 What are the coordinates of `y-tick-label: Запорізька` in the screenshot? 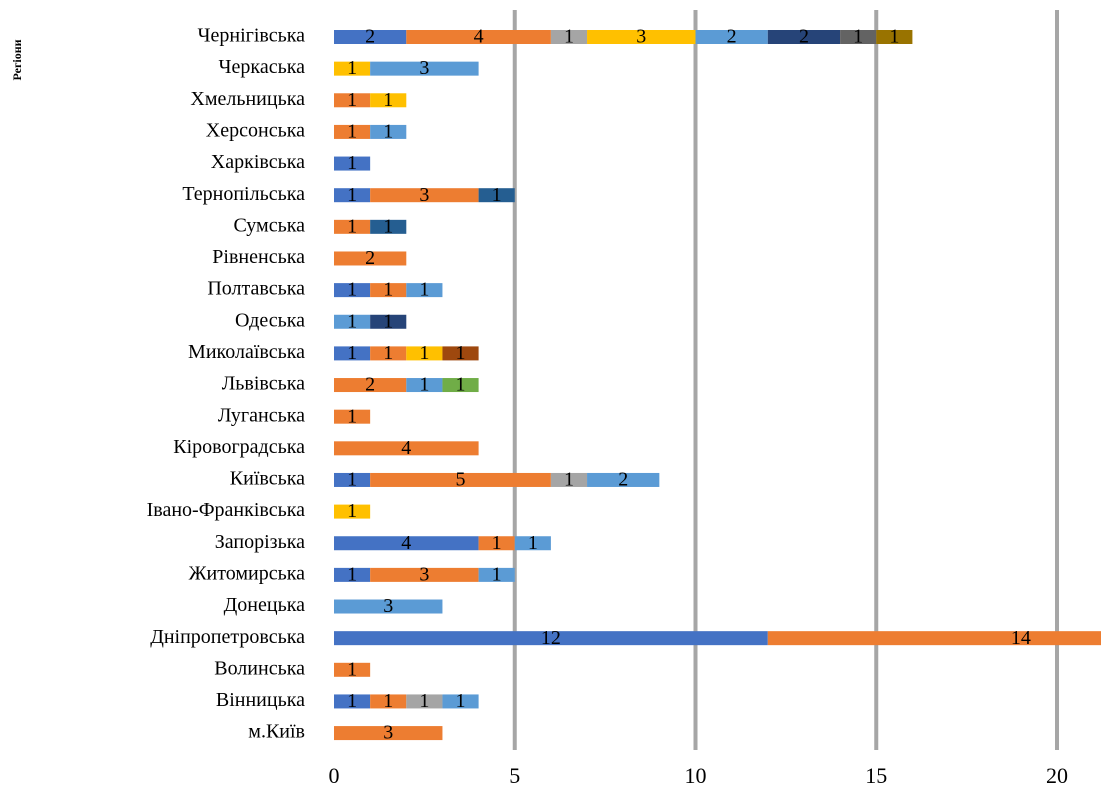 It's located at (260, 542).